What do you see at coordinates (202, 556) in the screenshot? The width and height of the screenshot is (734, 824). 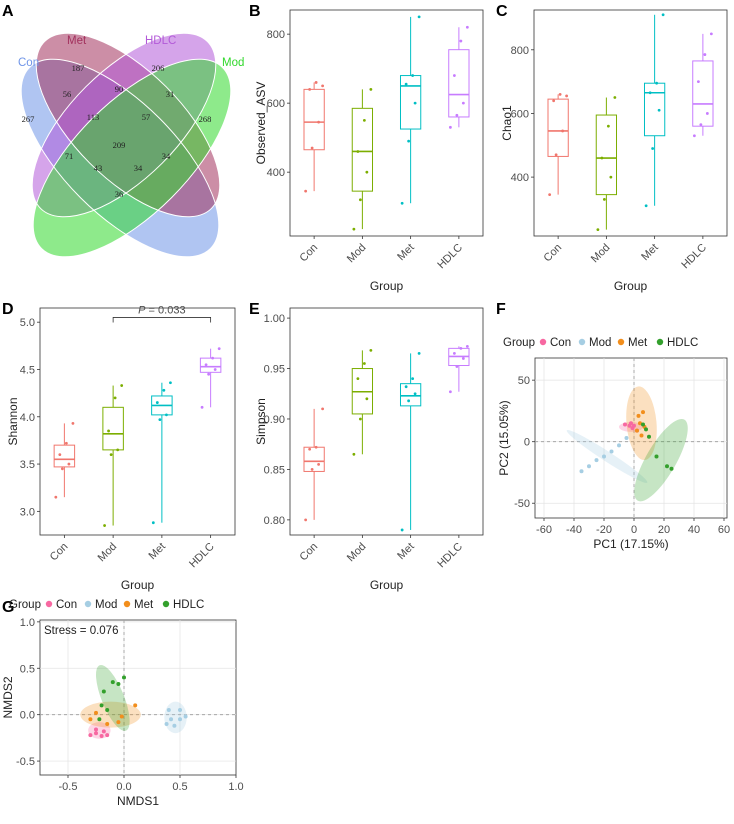 I see `x-tick-label: HDLC` at bounding box center [202, 556].